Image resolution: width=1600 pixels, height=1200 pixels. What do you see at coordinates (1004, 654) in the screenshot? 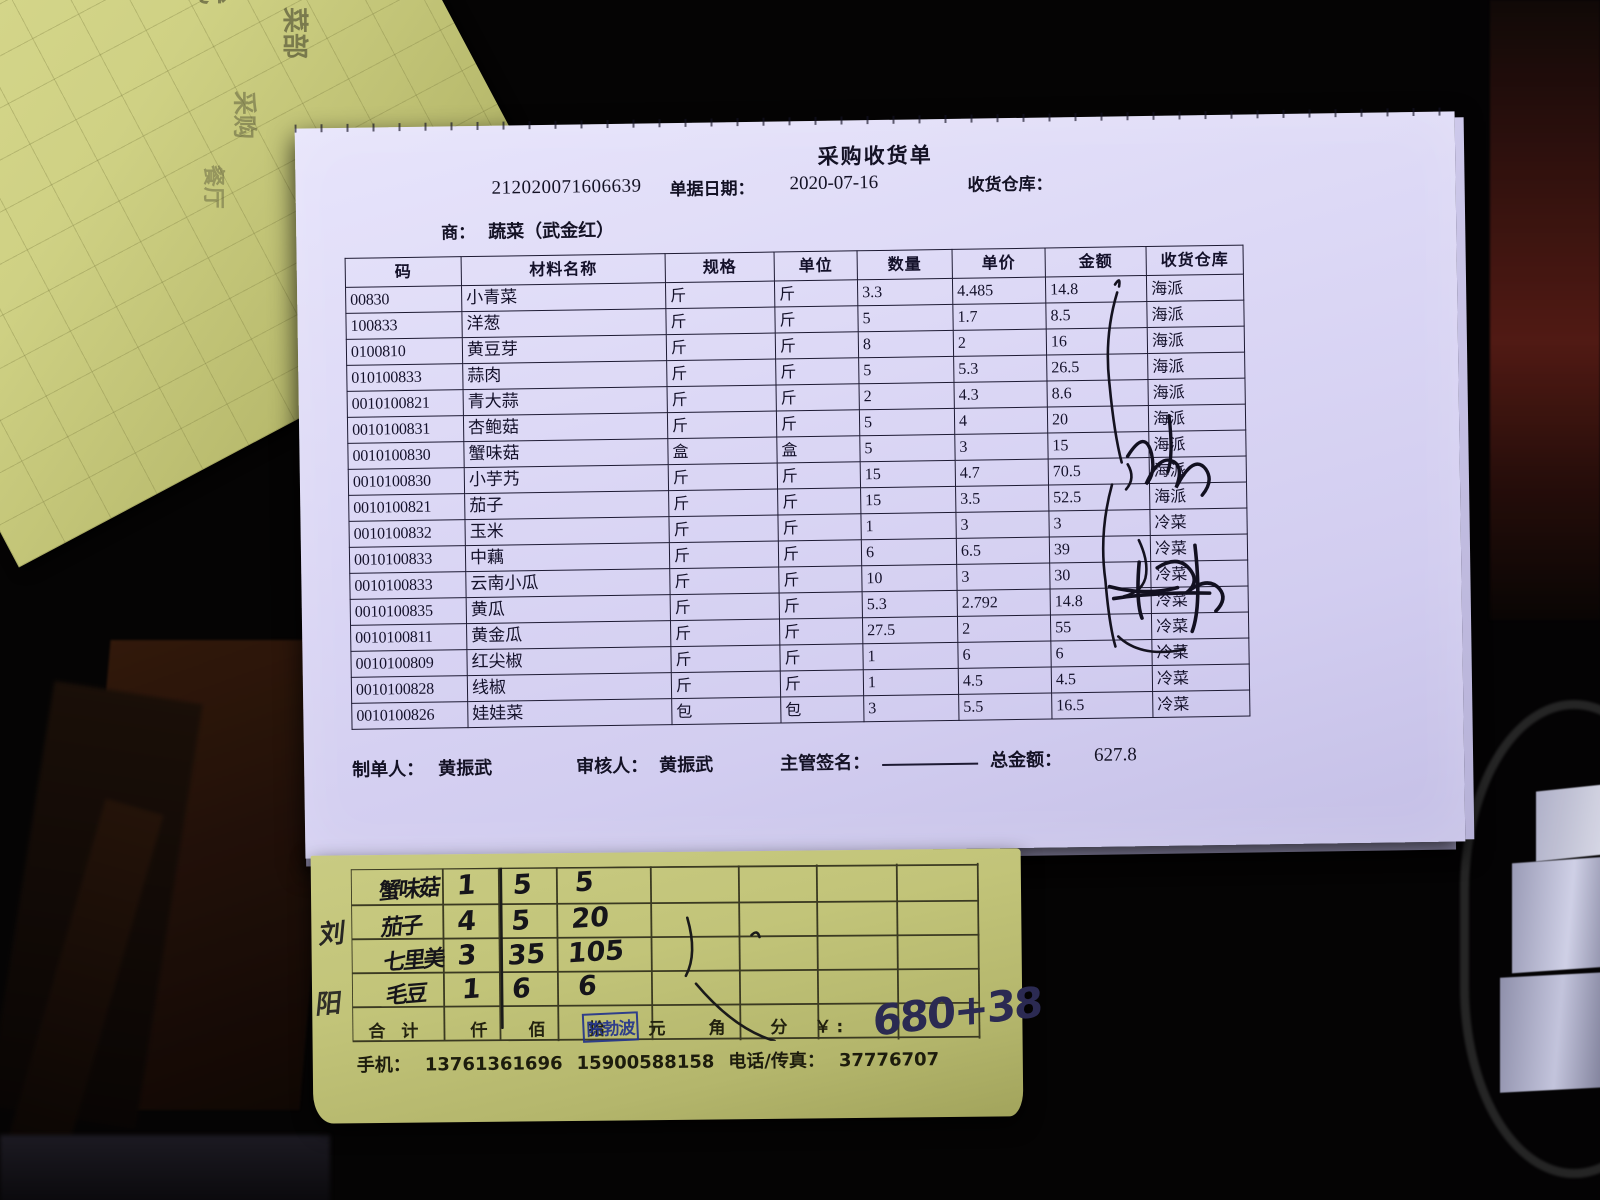
I see `item-price: 6` at bounding box center [1004, 654].